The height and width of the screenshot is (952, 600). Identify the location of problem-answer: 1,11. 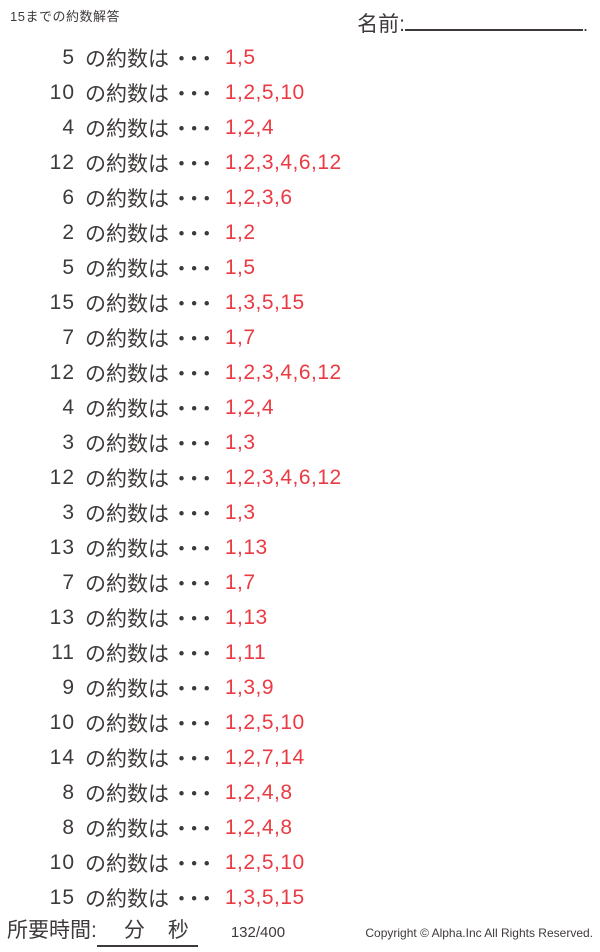
(245, 652).